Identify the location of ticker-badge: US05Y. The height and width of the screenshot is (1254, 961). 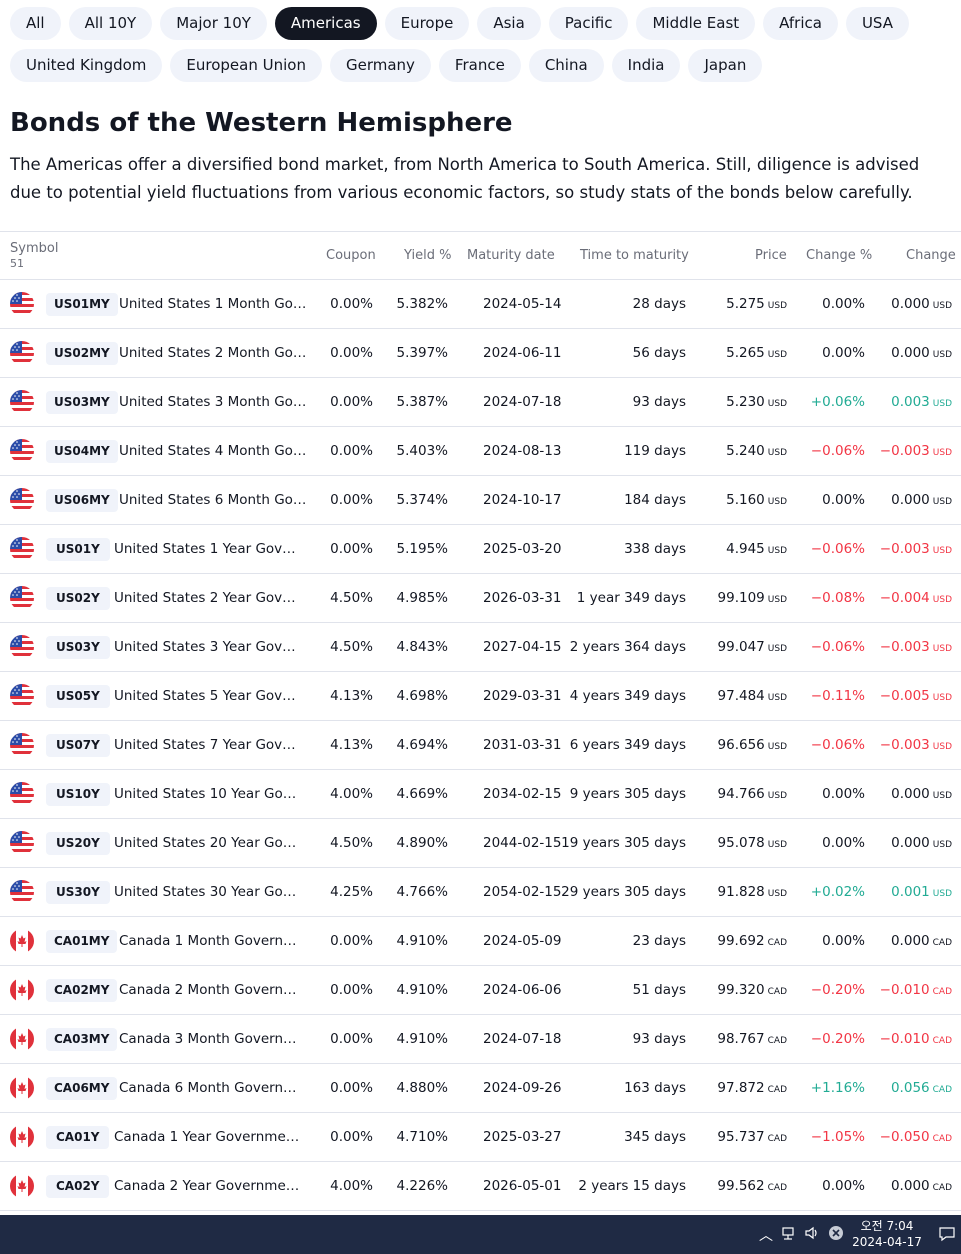
(78, 696).